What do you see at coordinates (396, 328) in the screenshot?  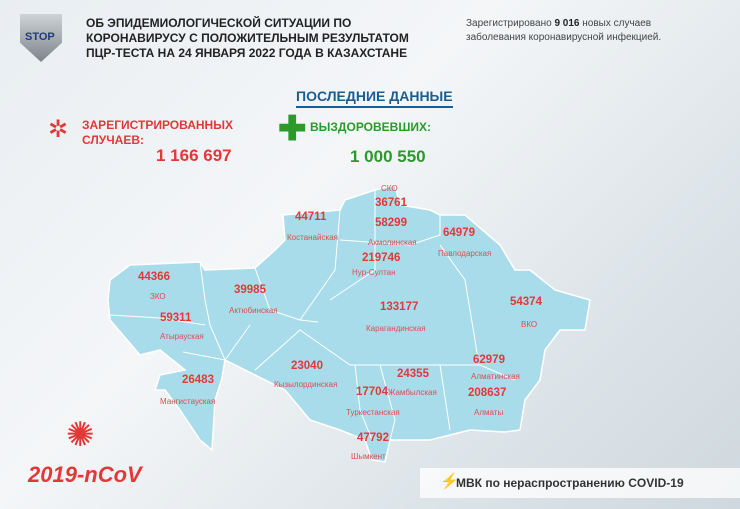 I see `region-name: Карагандинская` at bounding box center [396, 328].